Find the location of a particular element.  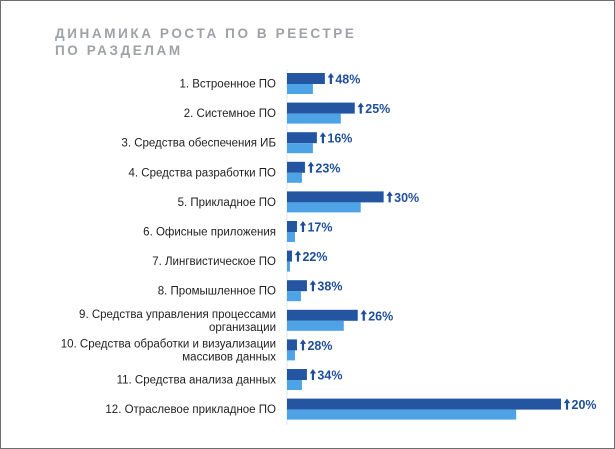

category-label-12: 12. Отраслевое прикладное ПО is located at coordinates (190, 410).